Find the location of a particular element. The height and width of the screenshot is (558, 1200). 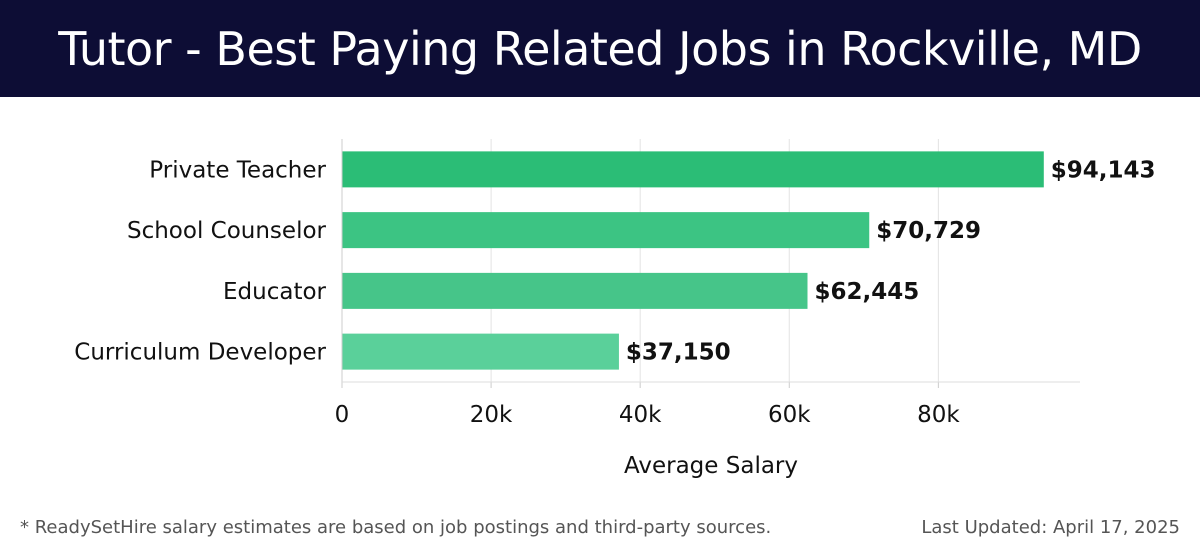

x-axis-title: Average Salary is located at coordinates (711, 466).